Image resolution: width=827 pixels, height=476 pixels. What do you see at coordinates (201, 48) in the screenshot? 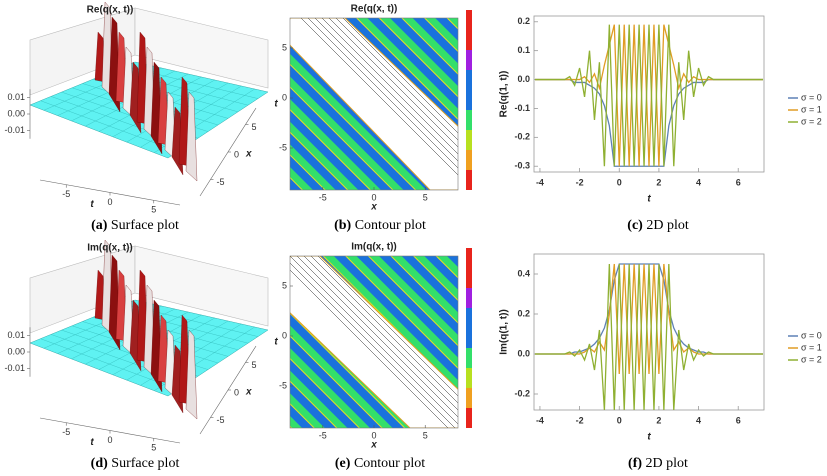
I see `box-wall` at bounding box center [201, 48].